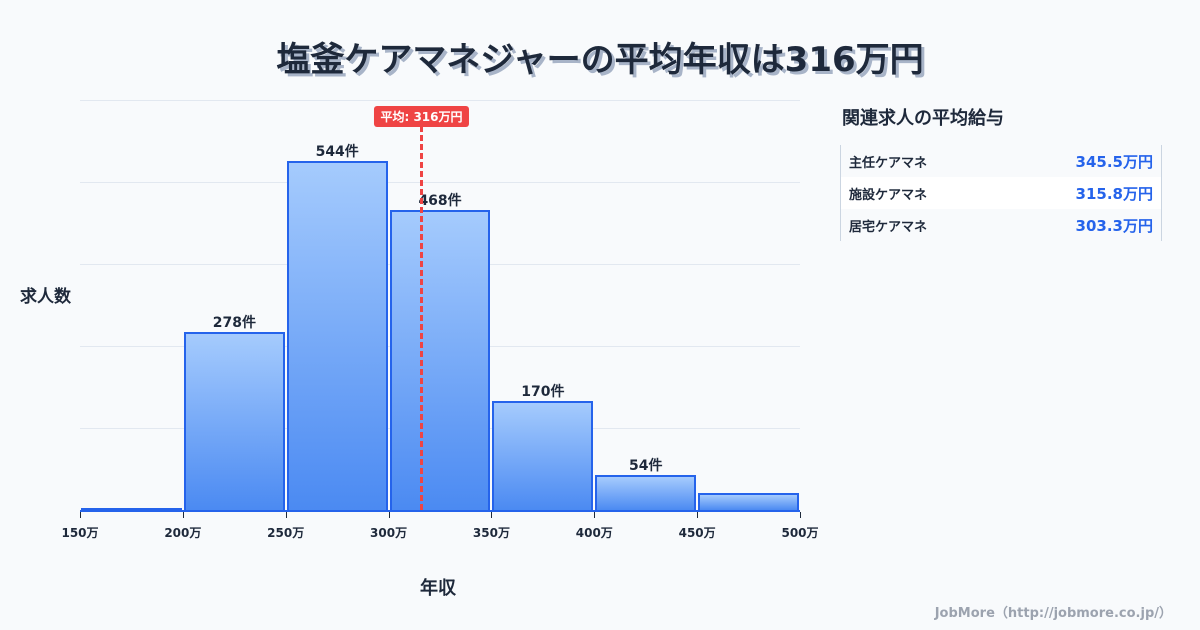 Image resolution: width=1200 pixels, height=630 pixels. Describe the element at coordinates (438, 588) in the screenshot. I see `x-axis-label: 年収` at that location.